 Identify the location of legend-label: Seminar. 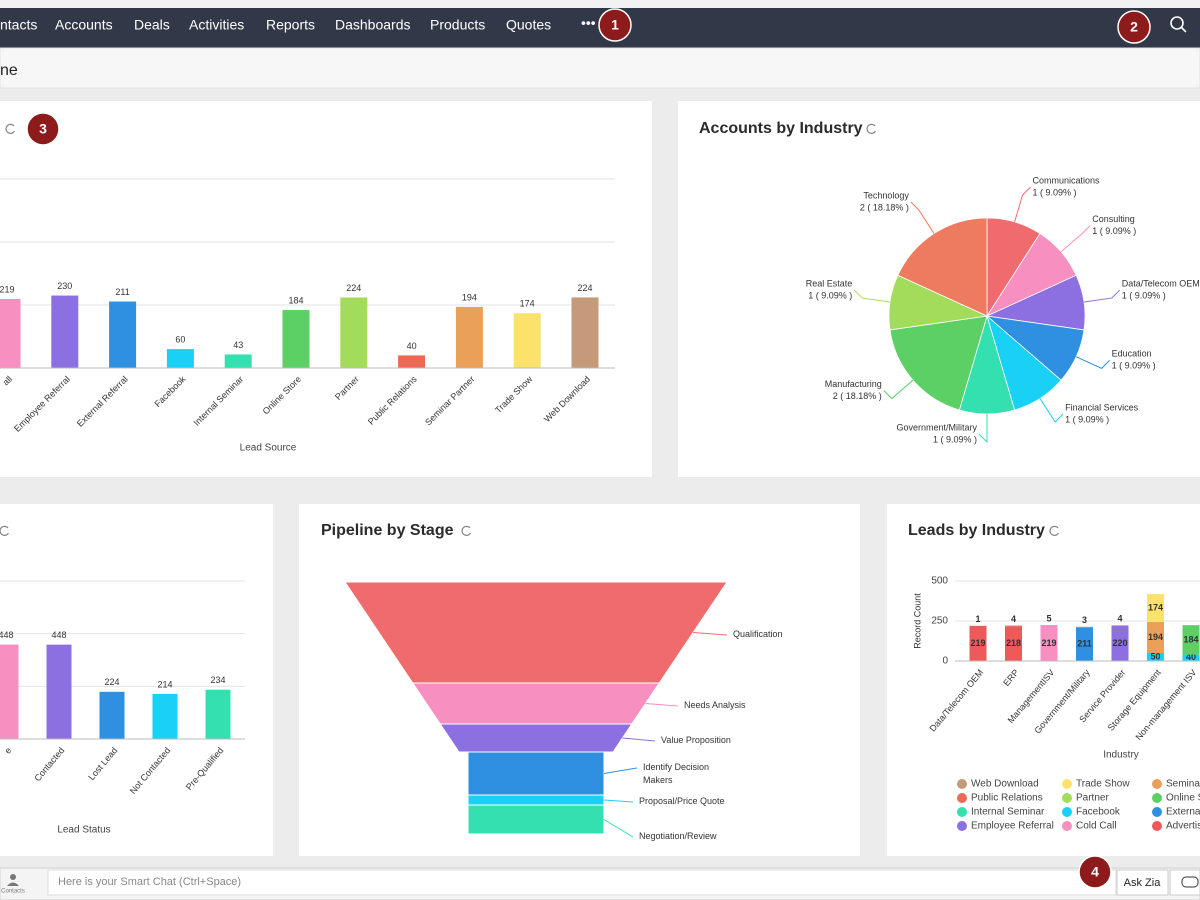
(1183, 784).